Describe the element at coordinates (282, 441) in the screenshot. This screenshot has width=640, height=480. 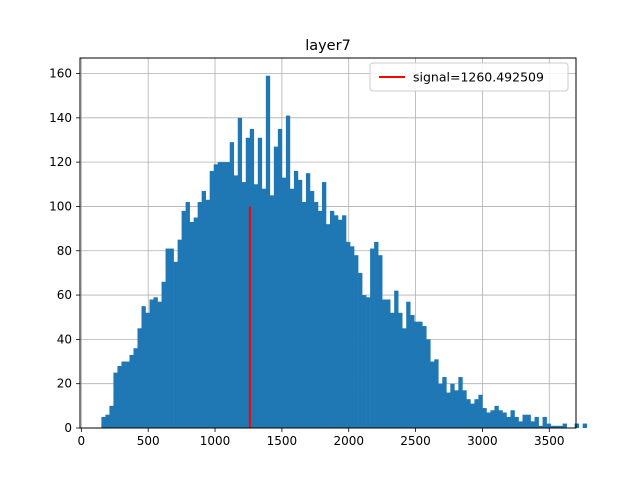
I see `x-tick-label: 1500` at that location.